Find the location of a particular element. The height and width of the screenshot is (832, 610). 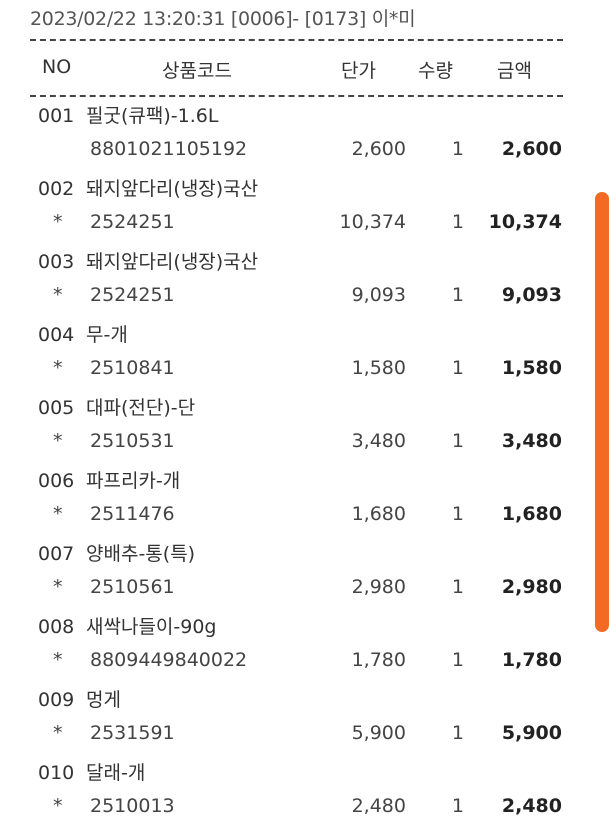

list-item: 009 멍게 * 2531591 5,900 1 5,900 is located at coordinates (305, 718).